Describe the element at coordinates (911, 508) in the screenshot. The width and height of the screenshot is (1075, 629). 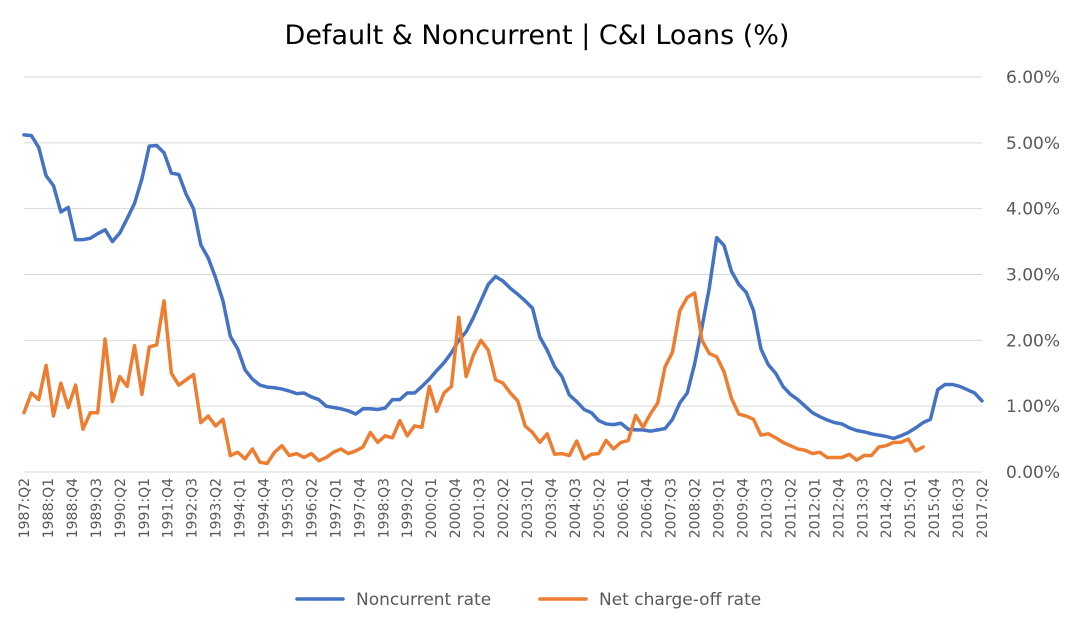
I see `x-tick-label: 2015:Q1` at that location.